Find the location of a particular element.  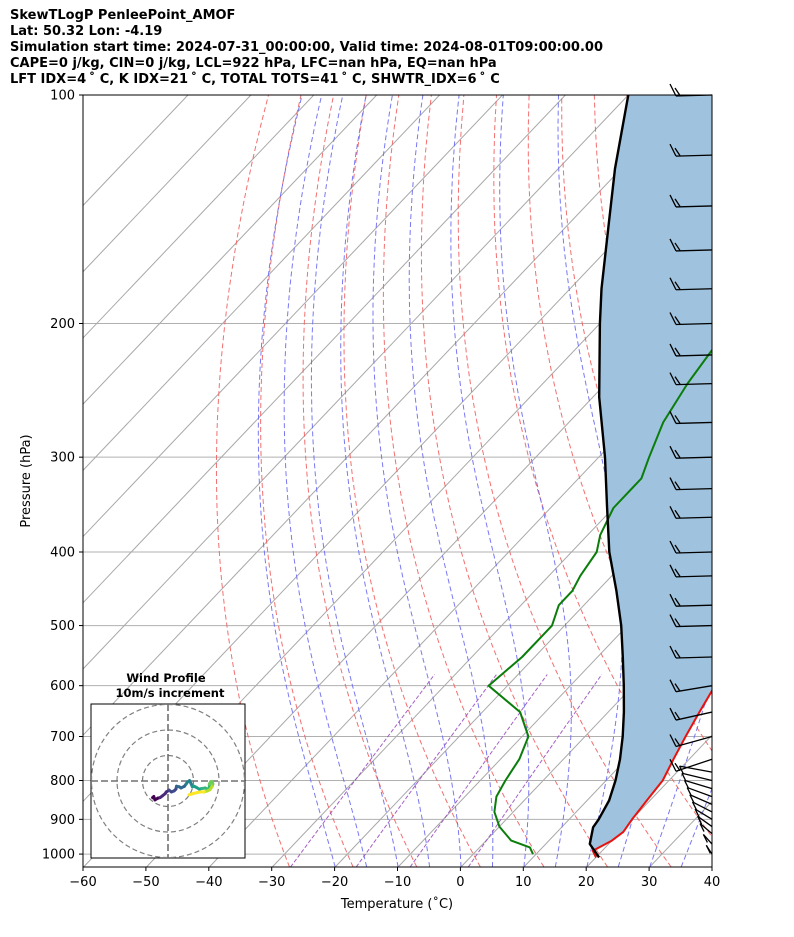

cin-shading is located at coordinates (650, 476).